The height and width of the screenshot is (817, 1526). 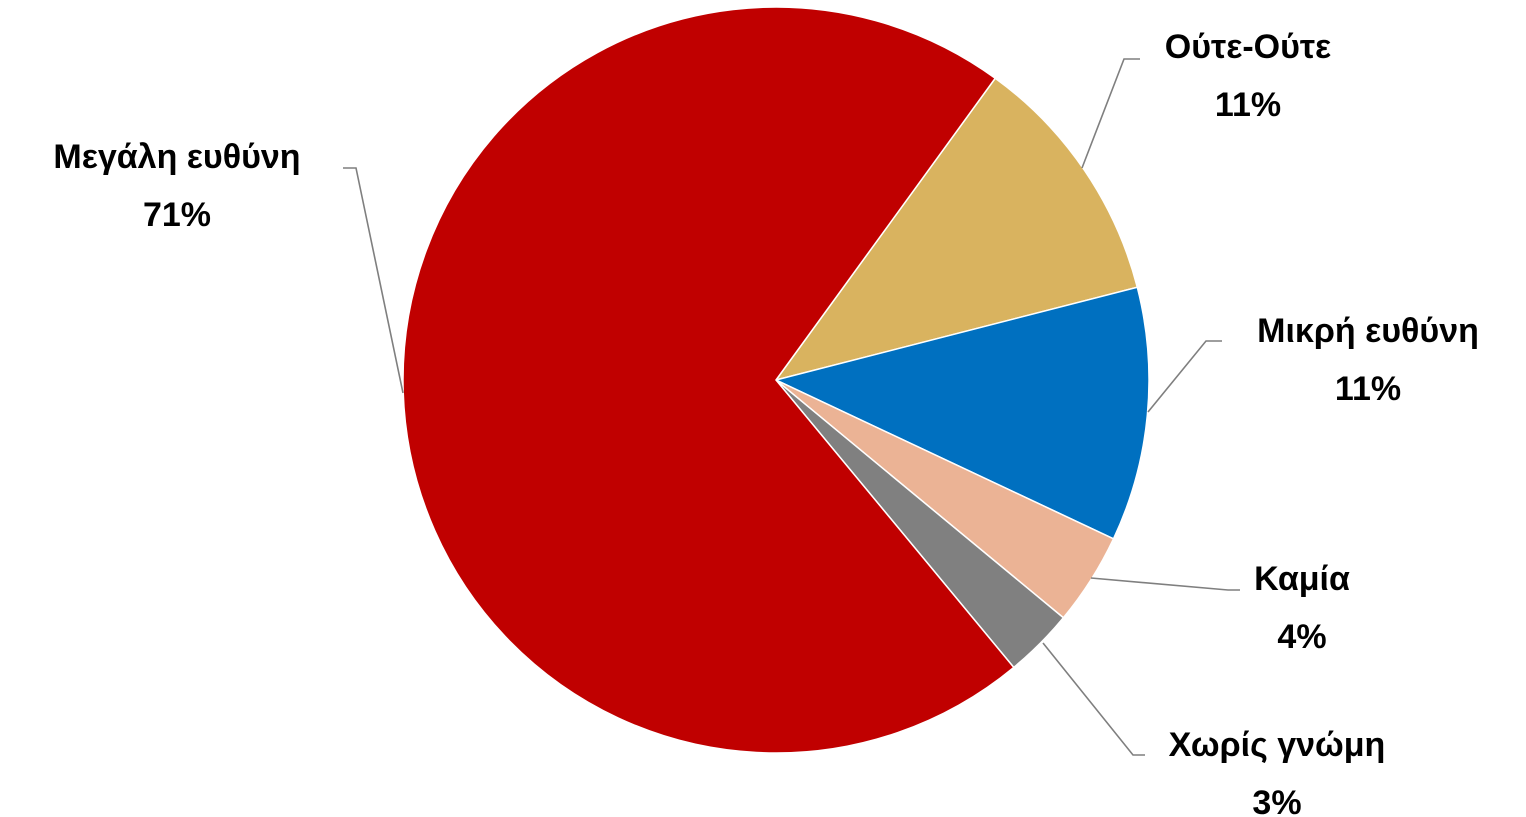 What do you see at coordinates (1302, 579) in the screenshot?
I see `slice-category-label: Καμία` at bounding box center [1302, 579].